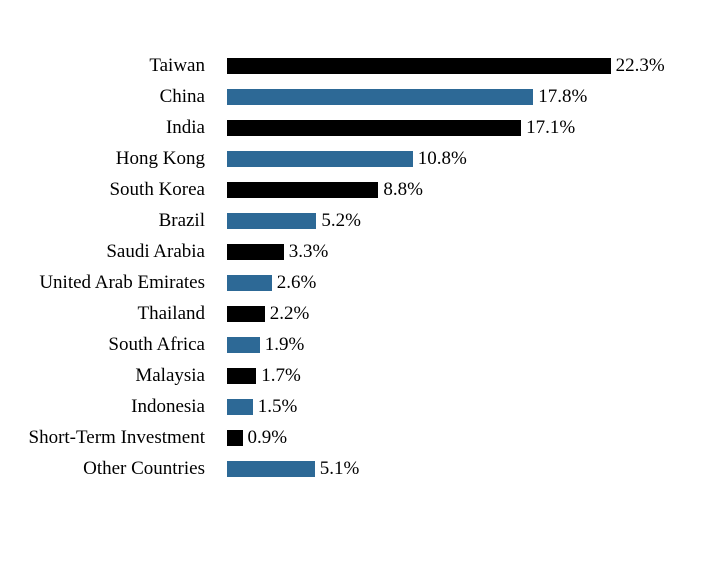 This screenshot has width=704, height=564. Describe the element at coordinates (156, 344) in the screenshot. I see `category-label: South Africa` at that location.